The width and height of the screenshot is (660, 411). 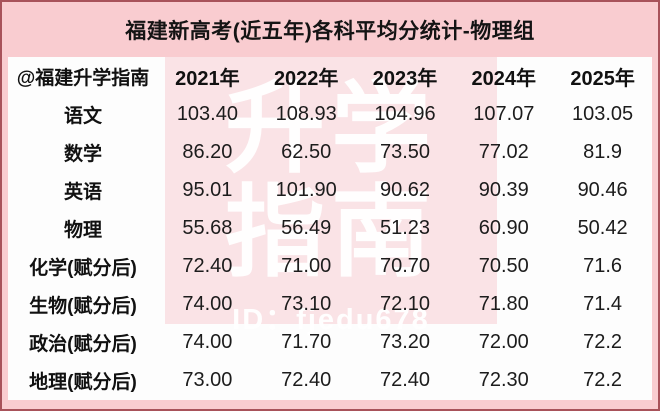 I want to click on score-cell: 71.80, so click(x=503, y=304).